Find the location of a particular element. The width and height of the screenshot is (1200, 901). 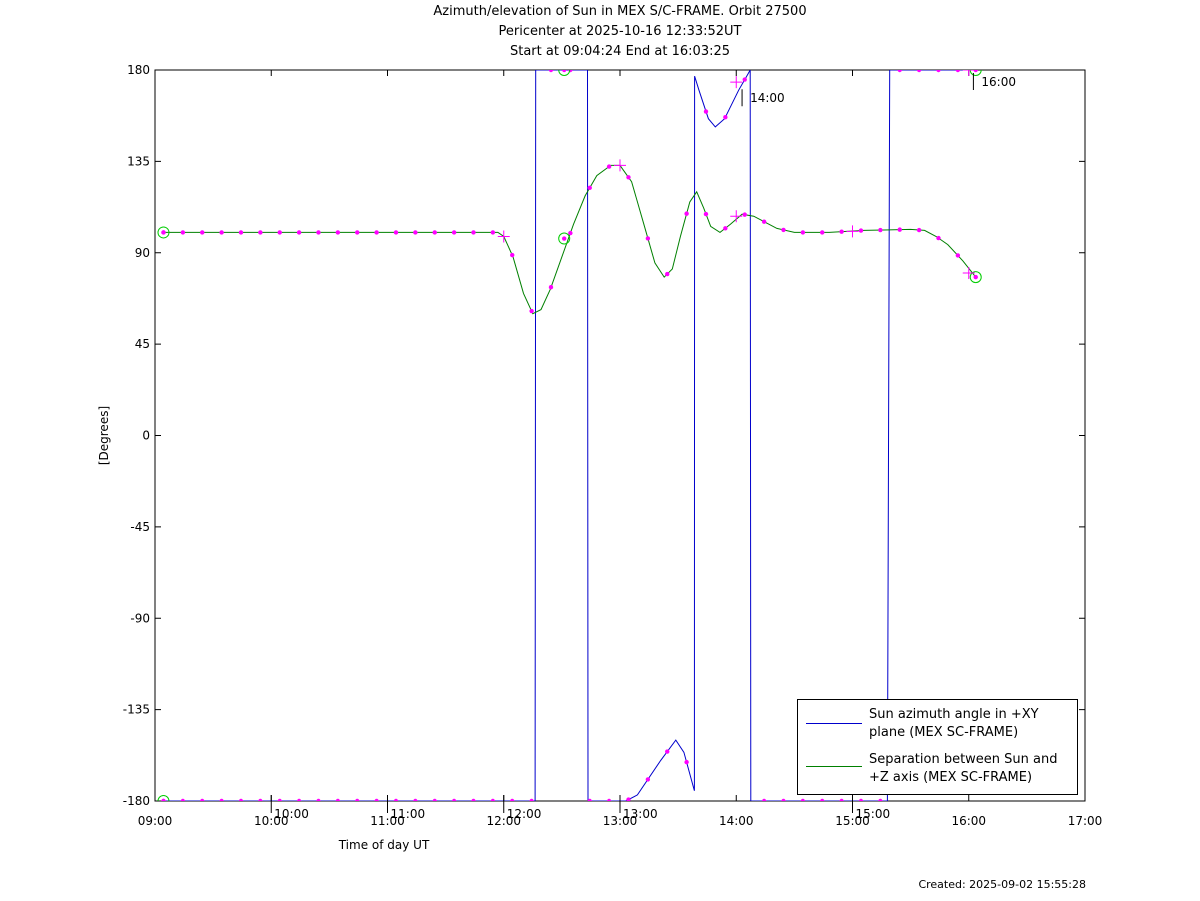

chart-title-line-3: Start at 09:04:24 End at 16:03:25 is located at coordinates (620, 51).